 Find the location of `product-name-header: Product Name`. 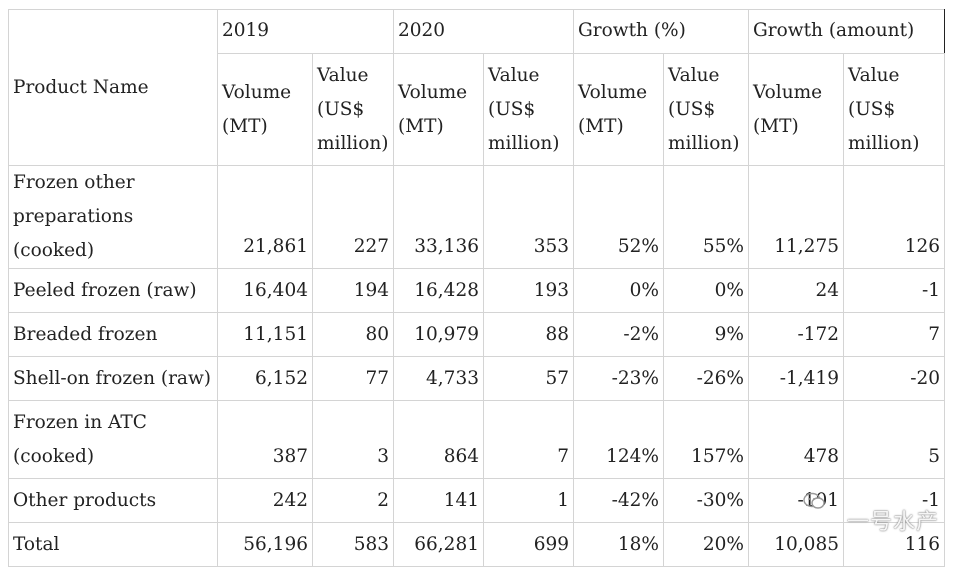

product-name-header: Product Name is located at coordinates (113, 87).